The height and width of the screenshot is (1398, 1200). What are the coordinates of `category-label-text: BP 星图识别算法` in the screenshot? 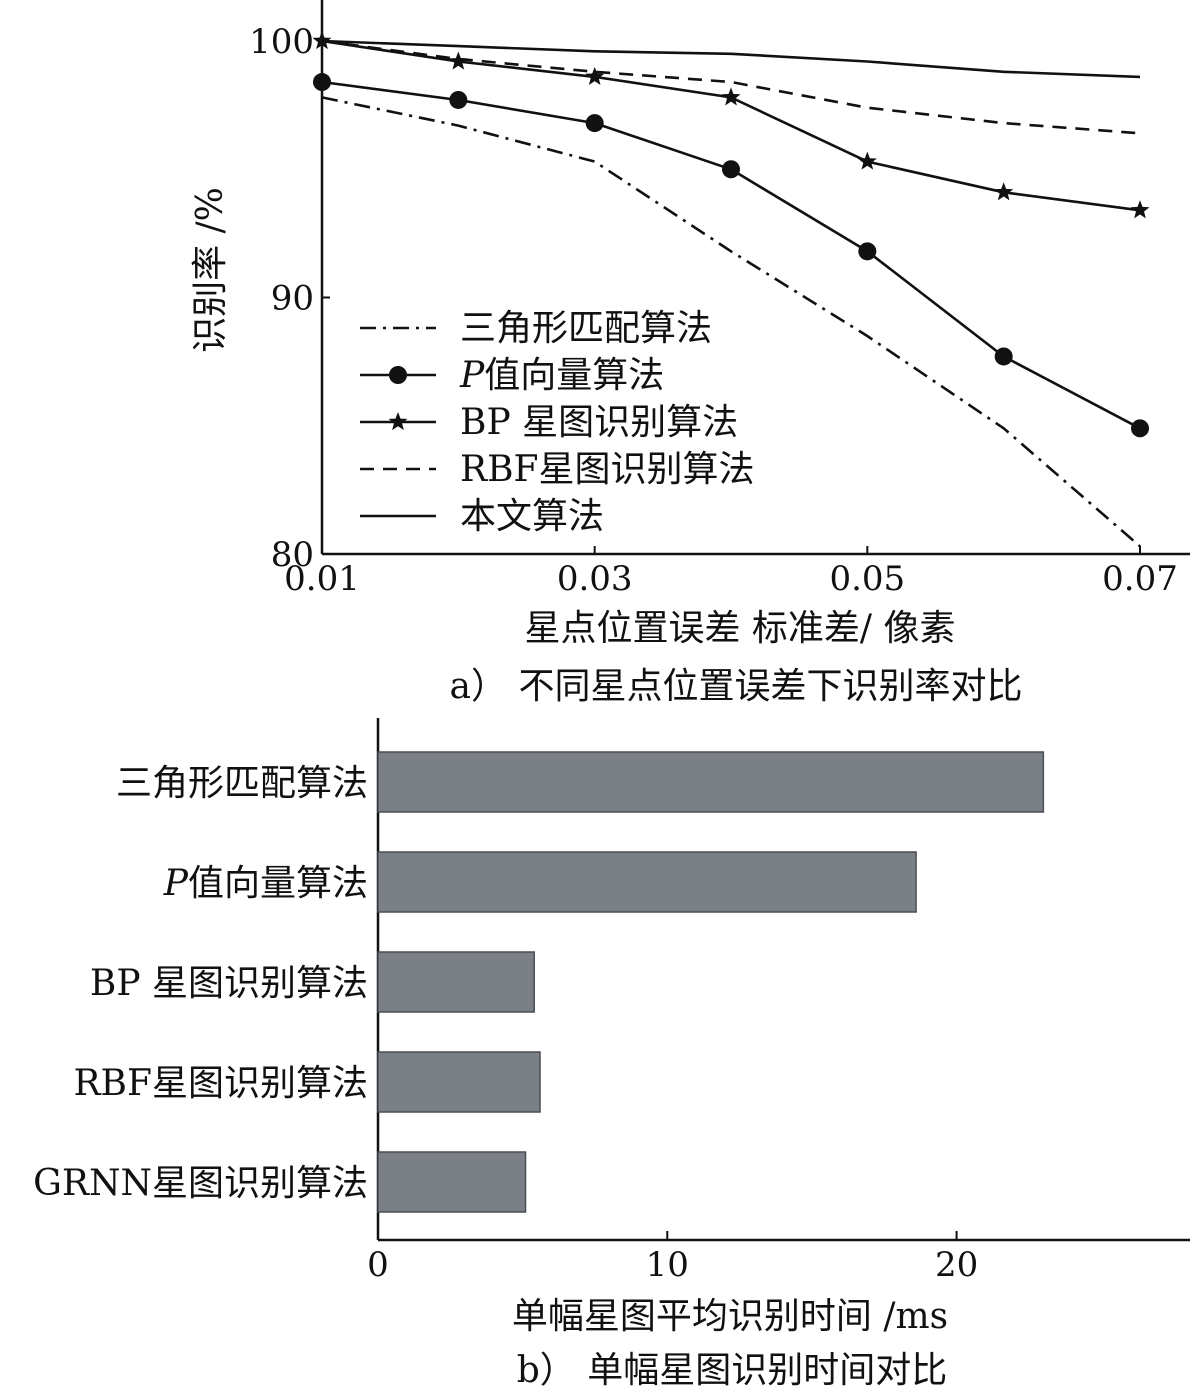 It's located at (229, 983).